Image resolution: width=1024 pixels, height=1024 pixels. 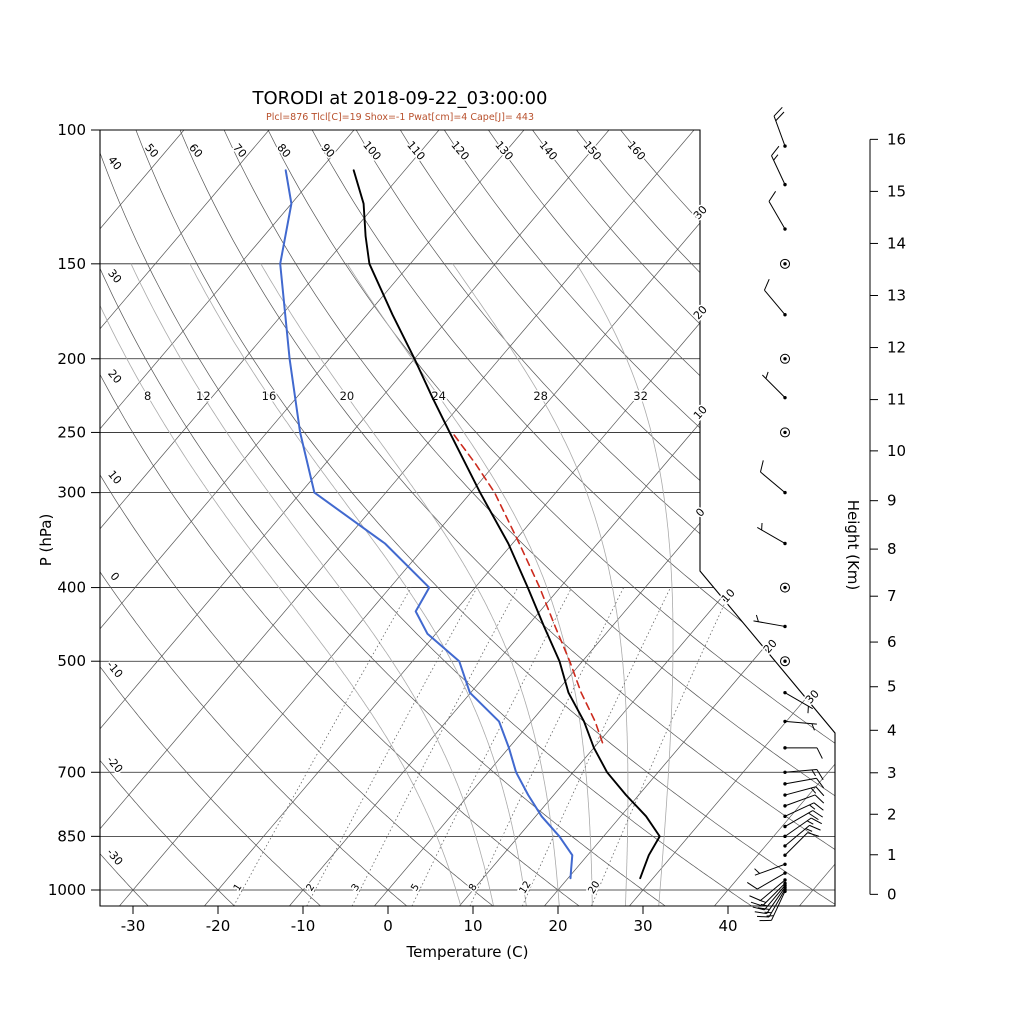 What do you see at coordinates (527, 587) in the screenshot?
I see `parcel-curve` at bounding box center [527, 587].